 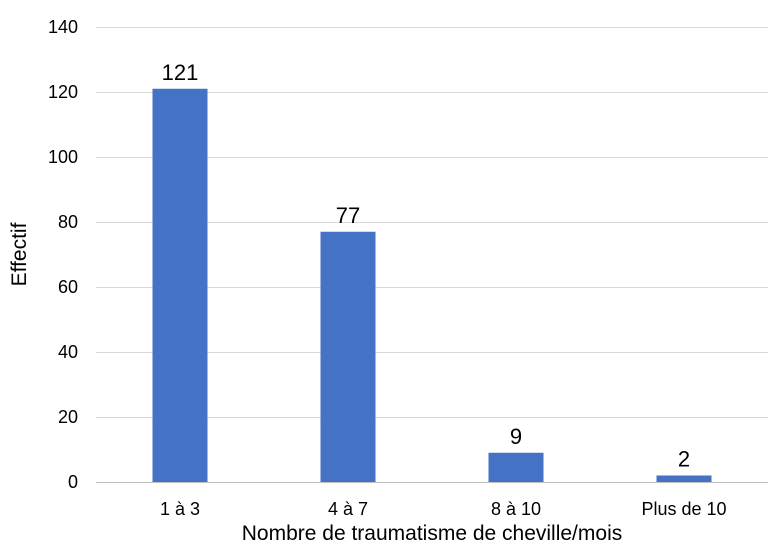 What do you see at coordinates (443, 509) in the screenshot?
I see `x-axis-categories: 1 à 3 4 à 7 8 à 10 Plus de 10` at bounding box center [443, 509].